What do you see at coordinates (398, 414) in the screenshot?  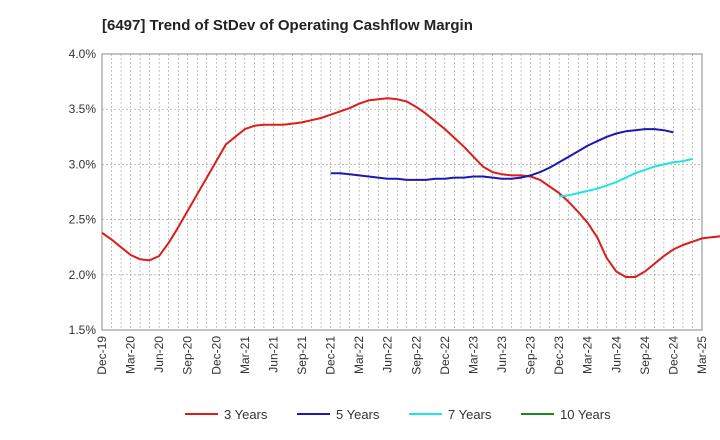 I see `legend: 3 Years 5 Years 7 Years 10 Years` at bounding box center [398, 414].